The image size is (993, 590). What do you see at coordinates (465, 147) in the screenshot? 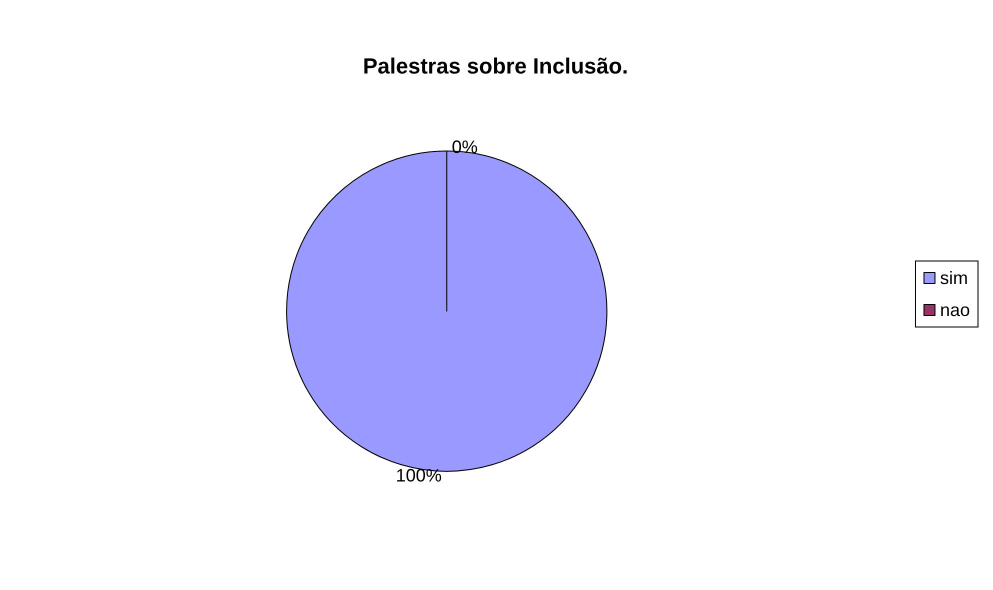
I see `text: 0%` at bounding box center [465, 147].